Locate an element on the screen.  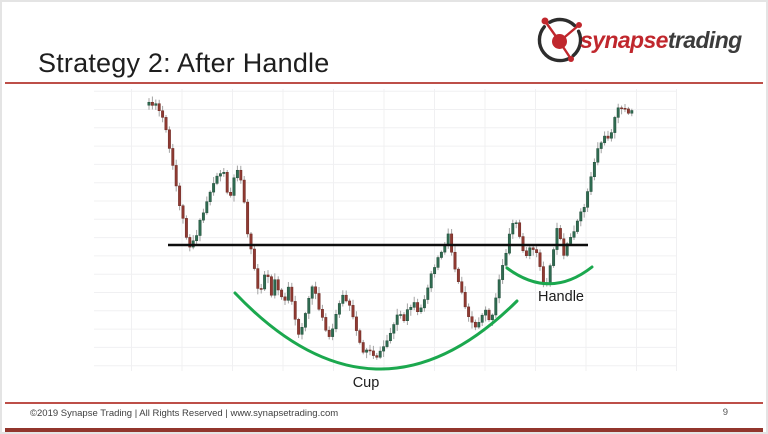
cup-annotation-label: Cup is located at coordinates (366, 383).